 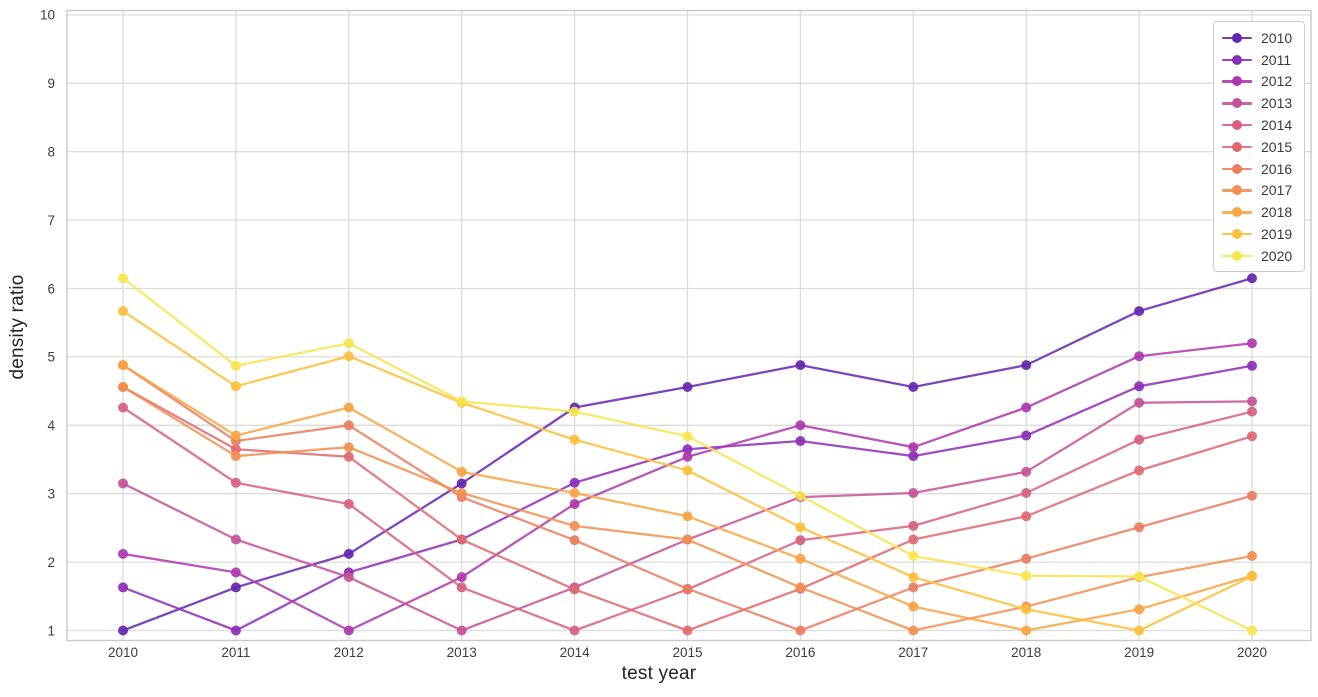 I want to click on y-tick-label: 1, so click(x=51, y=630).